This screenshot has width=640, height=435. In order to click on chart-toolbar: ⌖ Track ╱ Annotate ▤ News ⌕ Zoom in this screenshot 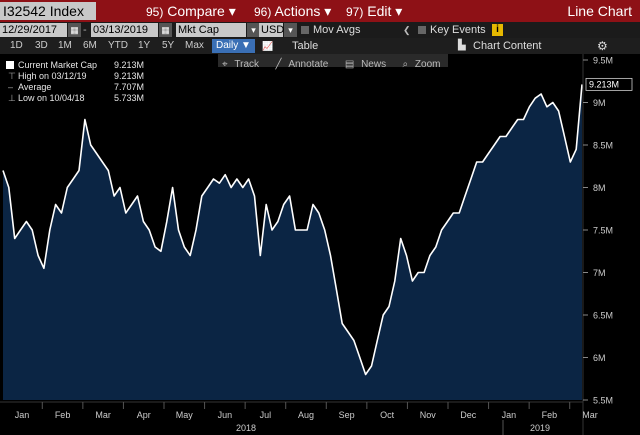, I will do `click(333, 62)`.